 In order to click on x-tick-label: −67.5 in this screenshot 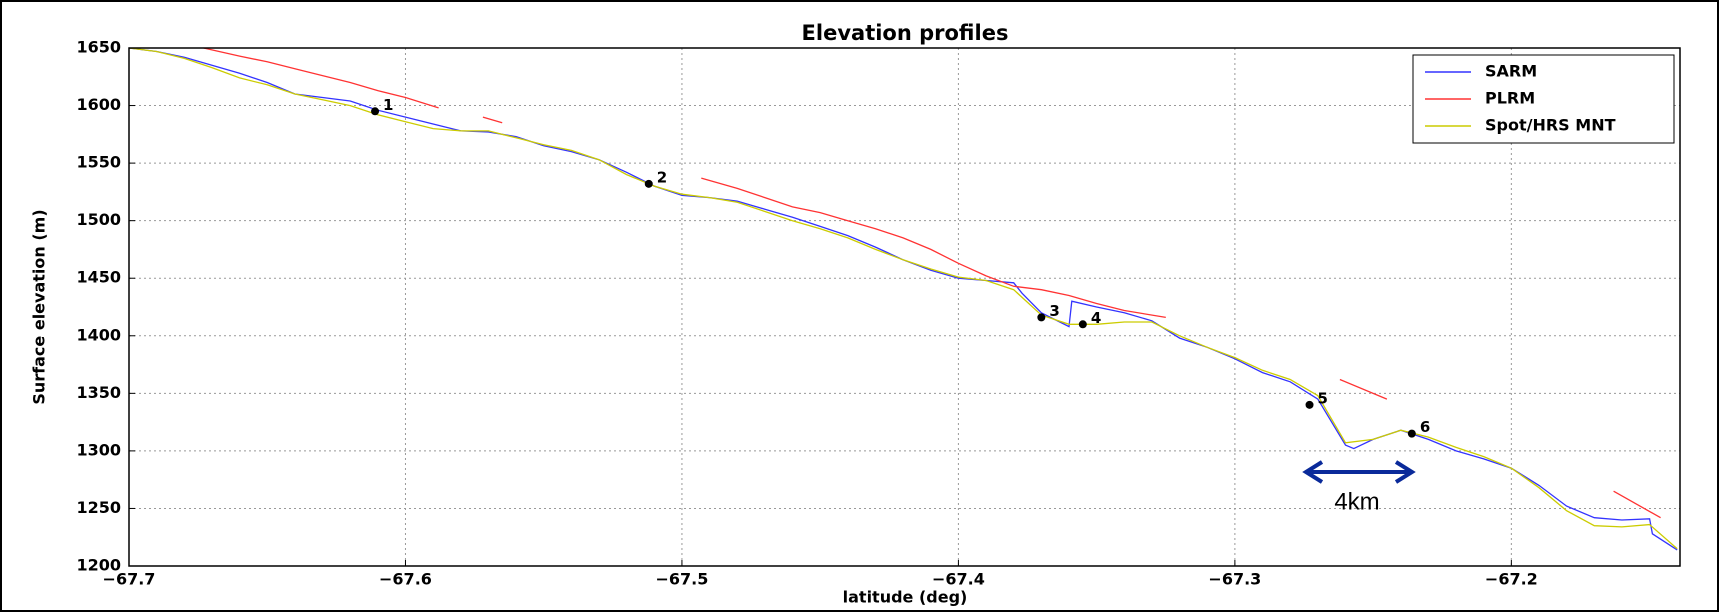, I will do `click(681, 579)`.